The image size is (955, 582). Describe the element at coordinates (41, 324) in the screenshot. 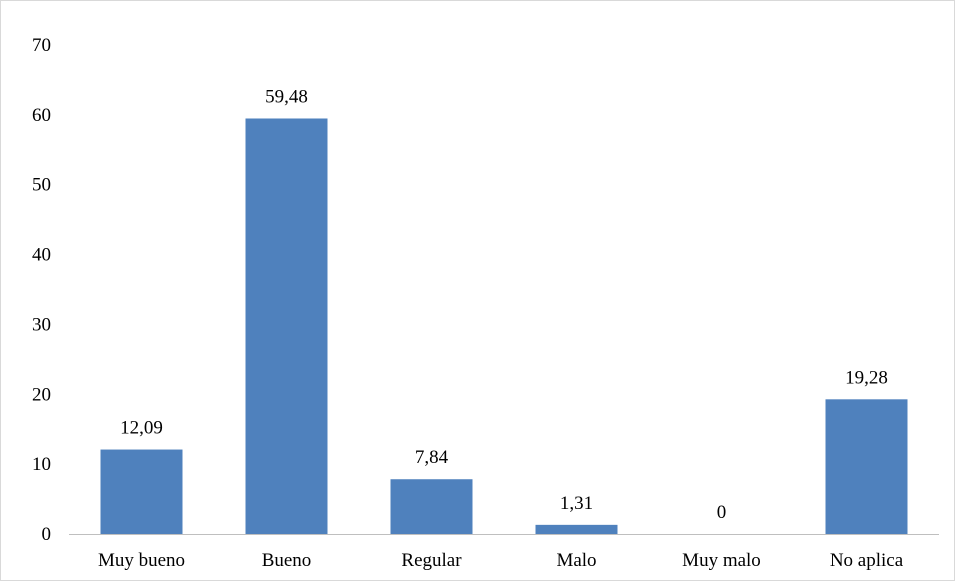

I see `y-tick-label: 30` at that location.